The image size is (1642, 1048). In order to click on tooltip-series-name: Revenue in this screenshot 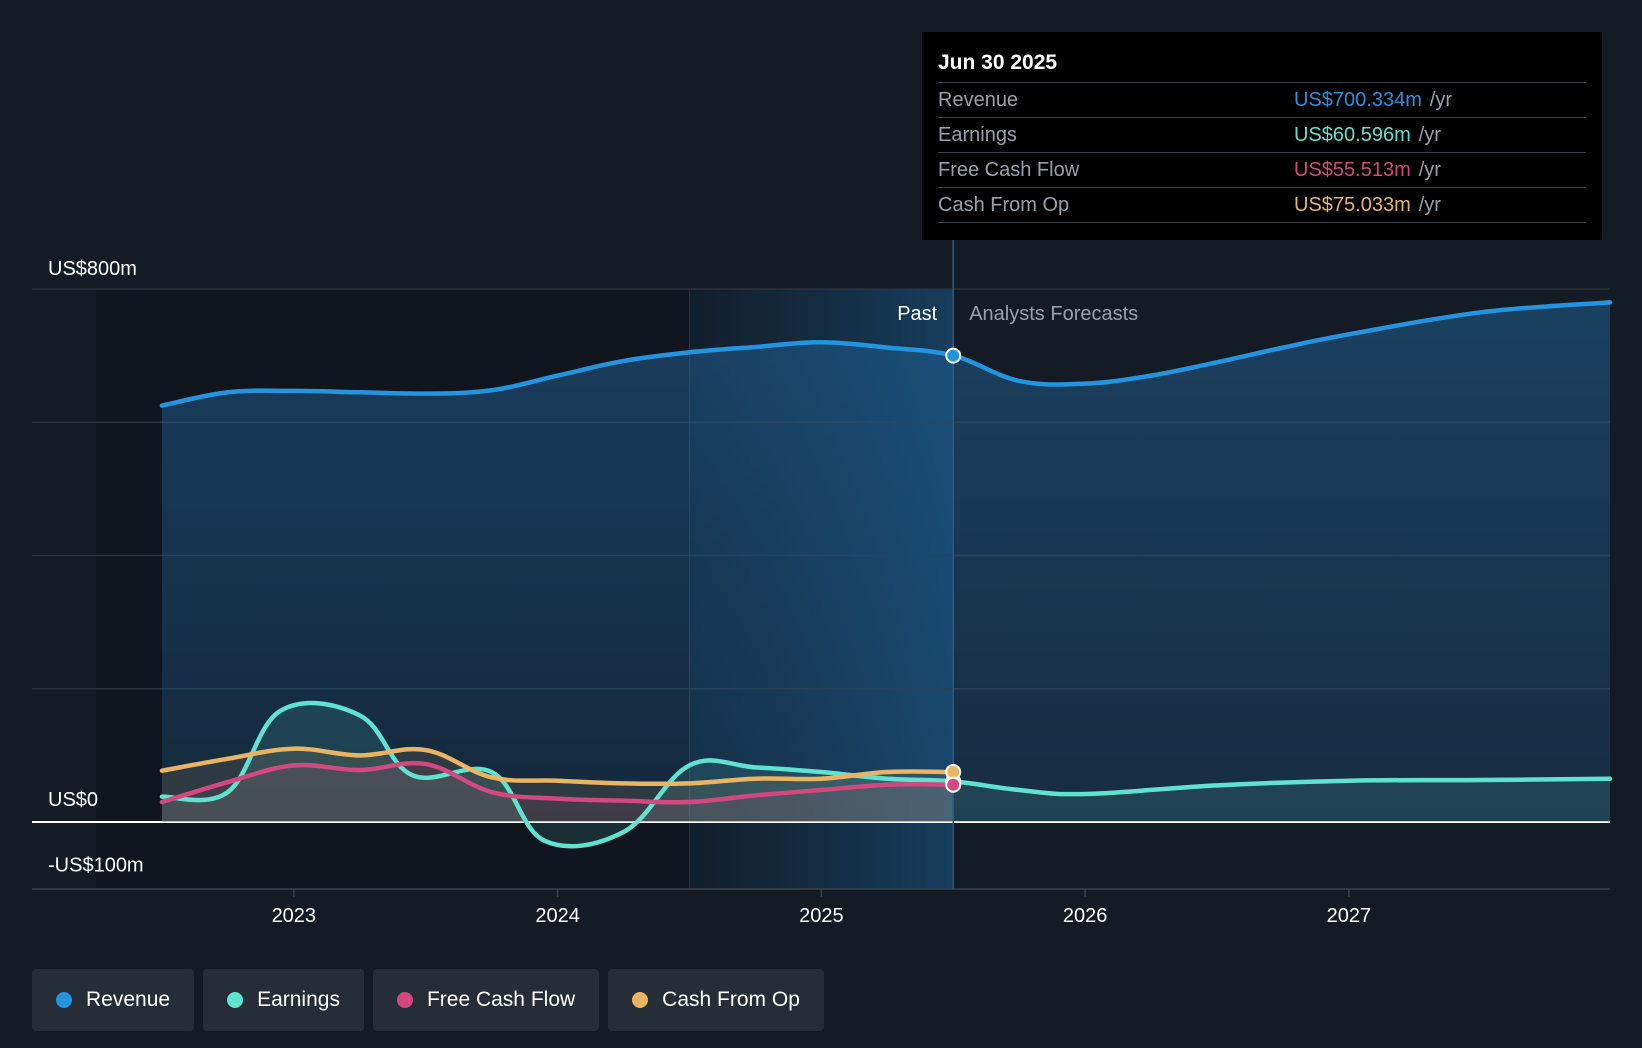, I will do `click(978, 100)`.